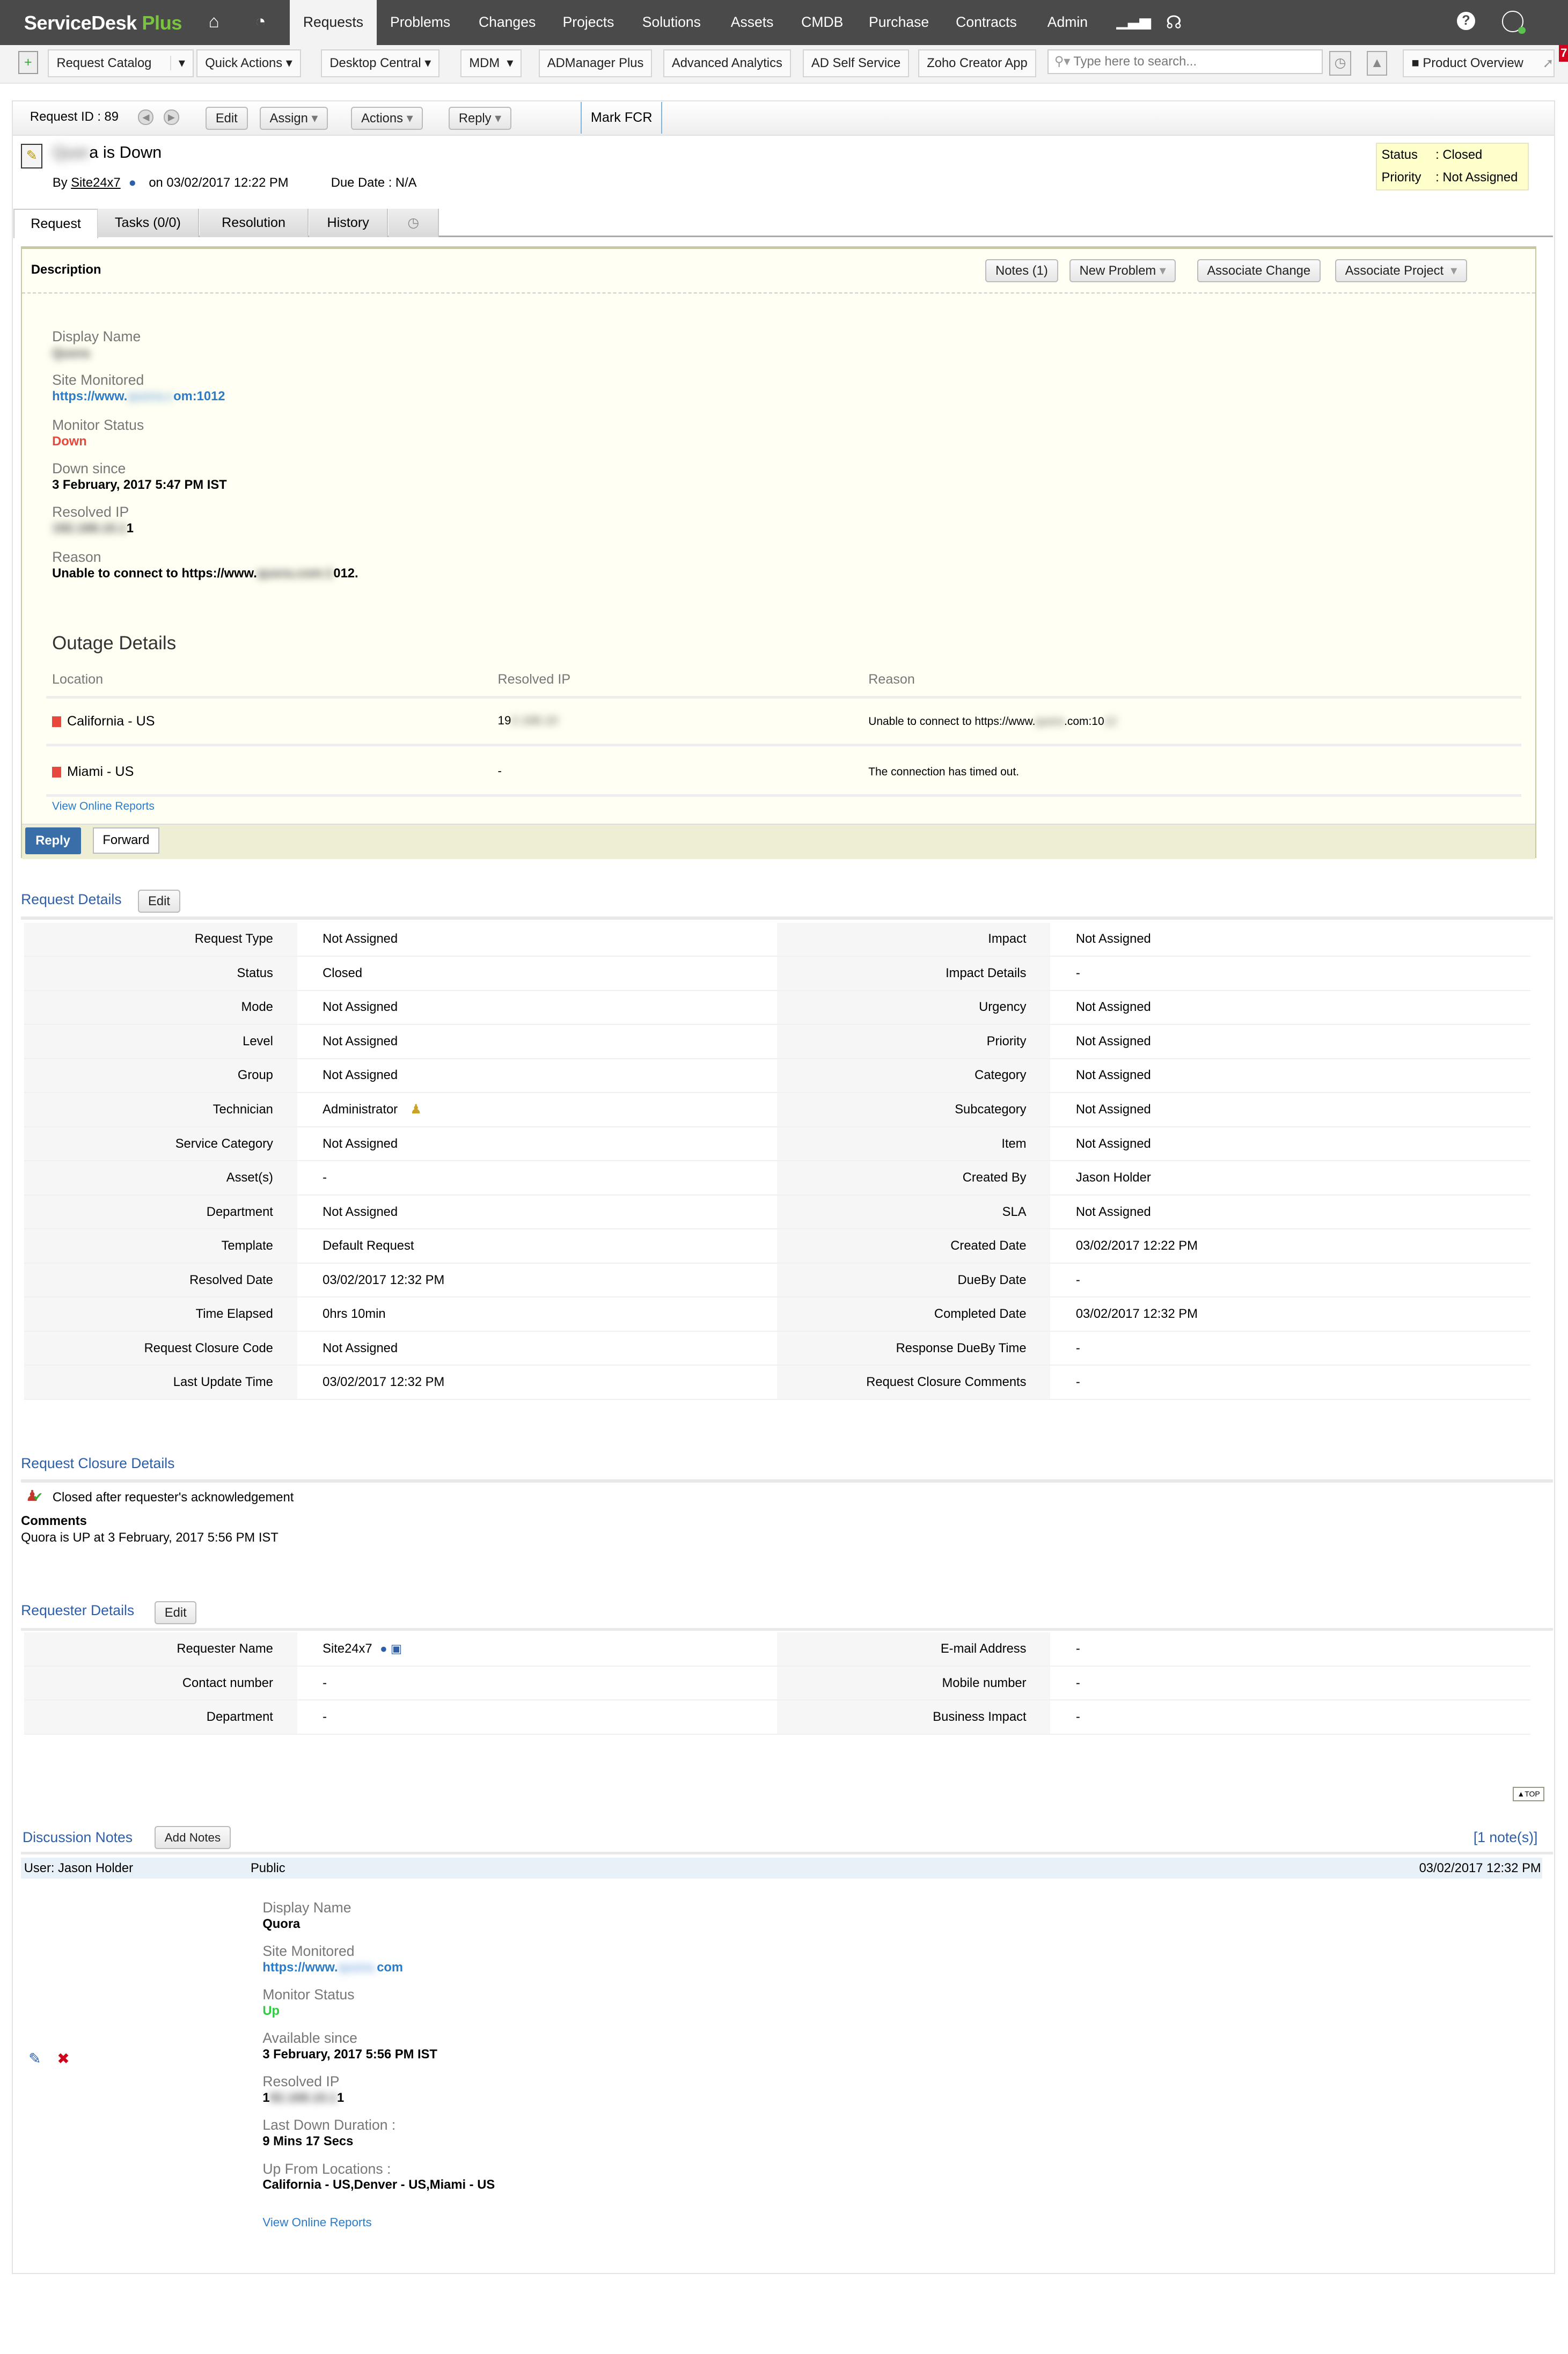 This screenshot has width=1568, height=2354. What do you see at coordinates (56, 772) in the screenshot?
I see `down-indicator-icon` at bounding box center [56, 772].